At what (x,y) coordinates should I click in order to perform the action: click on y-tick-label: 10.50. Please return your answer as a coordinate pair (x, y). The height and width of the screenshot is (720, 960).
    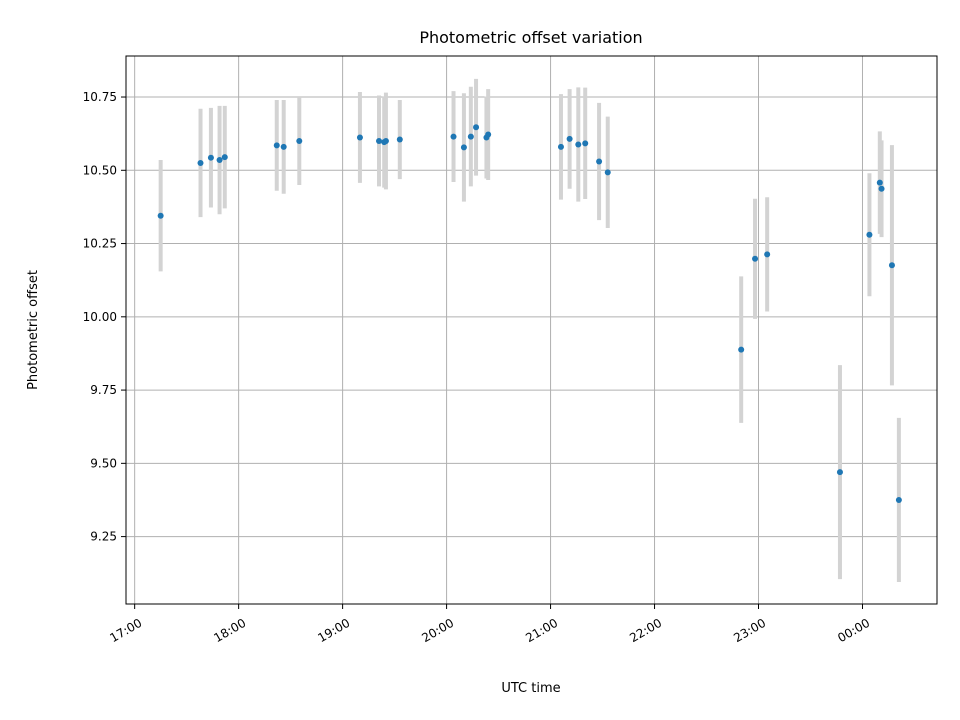
    Looking at the image, I should click on (100, 170).